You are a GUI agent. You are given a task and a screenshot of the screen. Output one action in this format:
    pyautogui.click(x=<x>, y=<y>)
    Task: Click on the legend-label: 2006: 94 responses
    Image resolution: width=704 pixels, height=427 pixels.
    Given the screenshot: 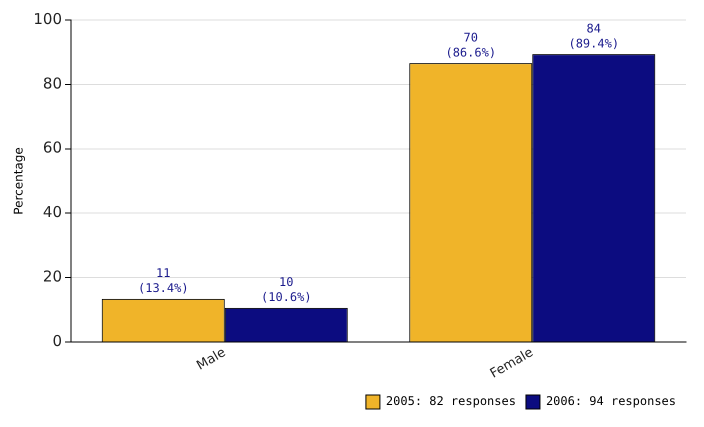 What is the action you would take?
    pyautogui.click(x=611, y=401)
    